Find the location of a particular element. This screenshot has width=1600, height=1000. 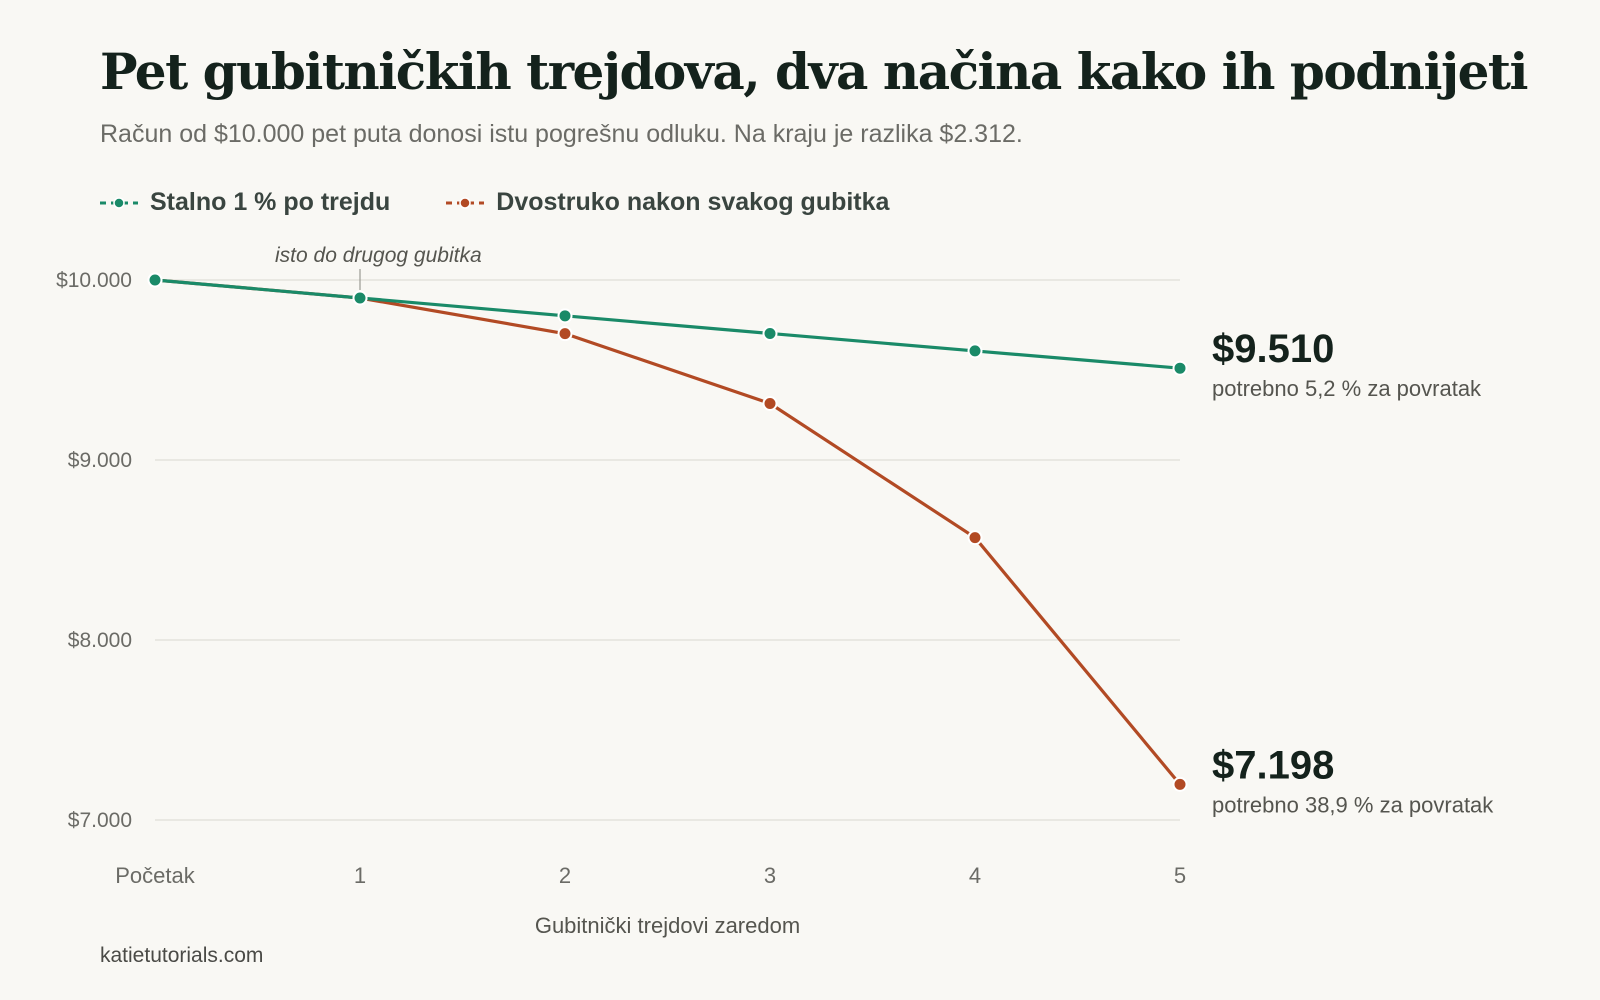

legend-swatch-doubling is located at coordinates (465, 202).